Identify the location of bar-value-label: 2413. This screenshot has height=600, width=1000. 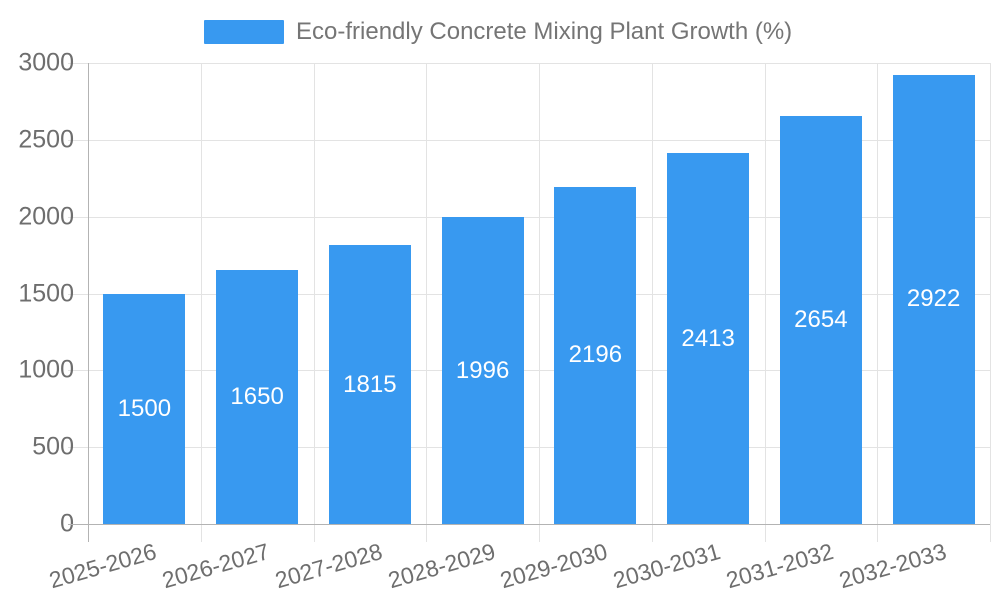
(708, 338).